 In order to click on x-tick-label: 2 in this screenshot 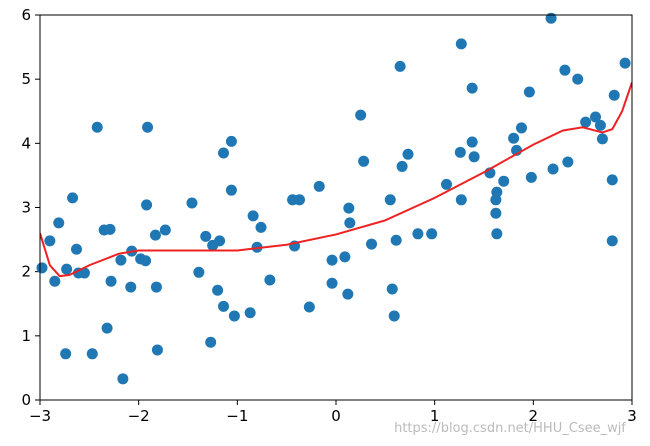, I will do `click(534, 416)`.